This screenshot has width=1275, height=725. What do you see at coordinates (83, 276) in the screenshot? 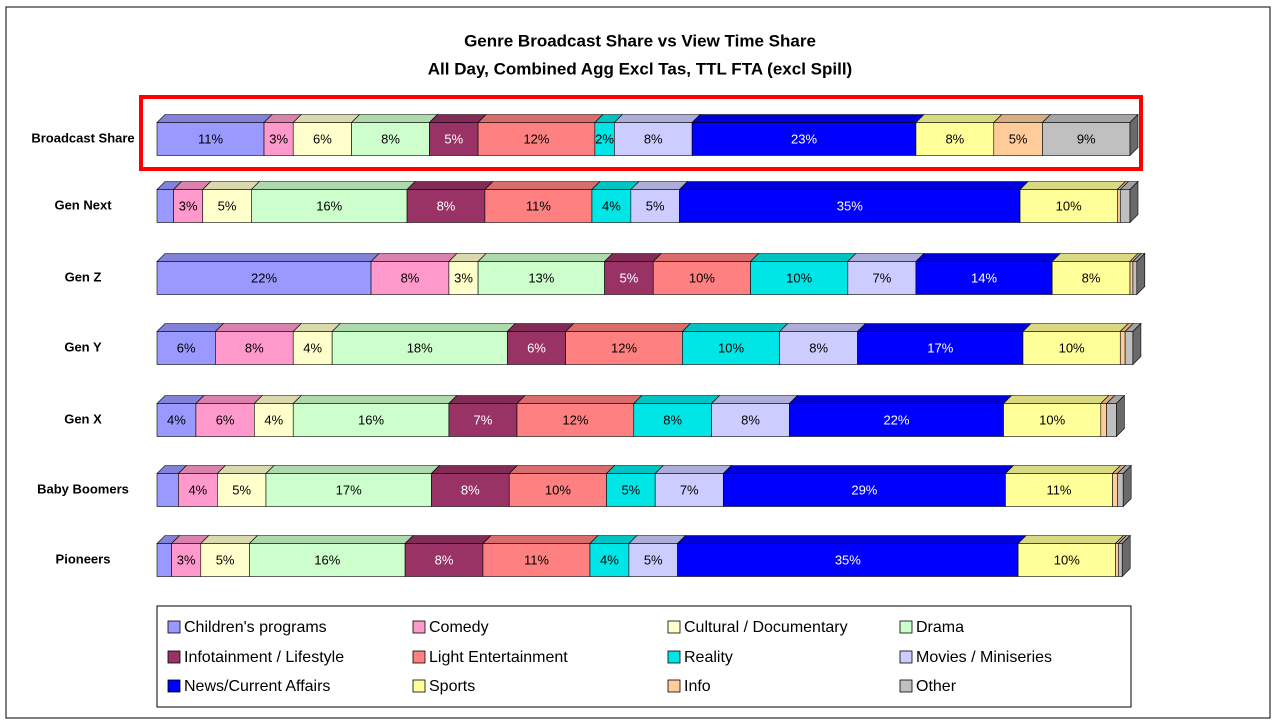
I see `category-label: Gen Z` at bounding box center [83, 276].